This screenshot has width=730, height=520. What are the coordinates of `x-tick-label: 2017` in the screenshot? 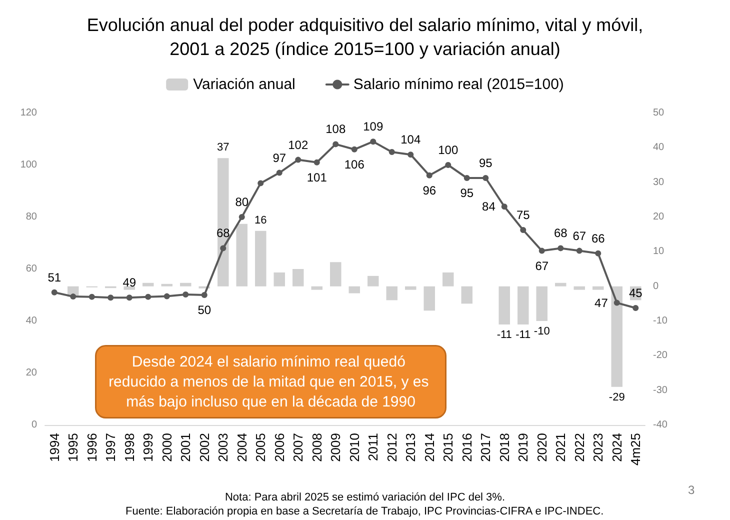 It's located at (486, 447).